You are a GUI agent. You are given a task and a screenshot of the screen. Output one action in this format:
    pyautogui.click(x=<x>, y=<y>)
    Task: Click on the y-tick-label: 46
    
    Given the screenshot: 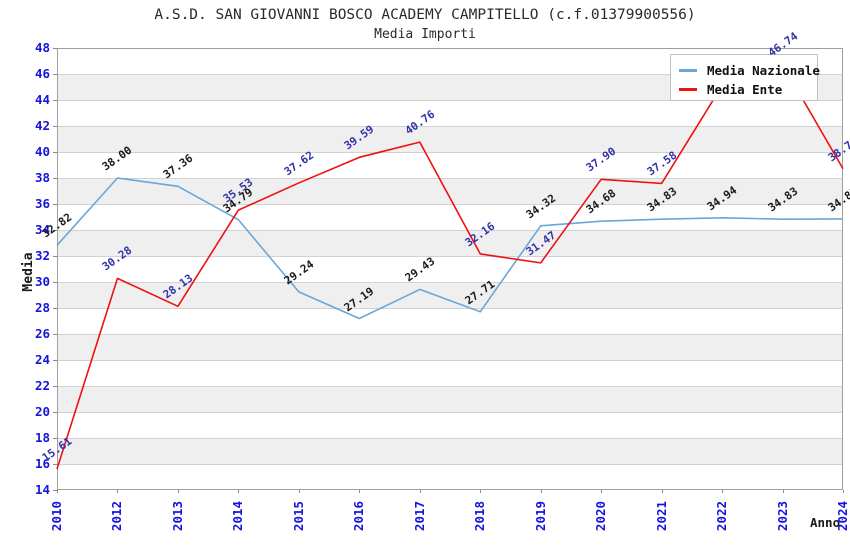 What is the action you would take?
    pyautogui.click(x=42, y=73)
    